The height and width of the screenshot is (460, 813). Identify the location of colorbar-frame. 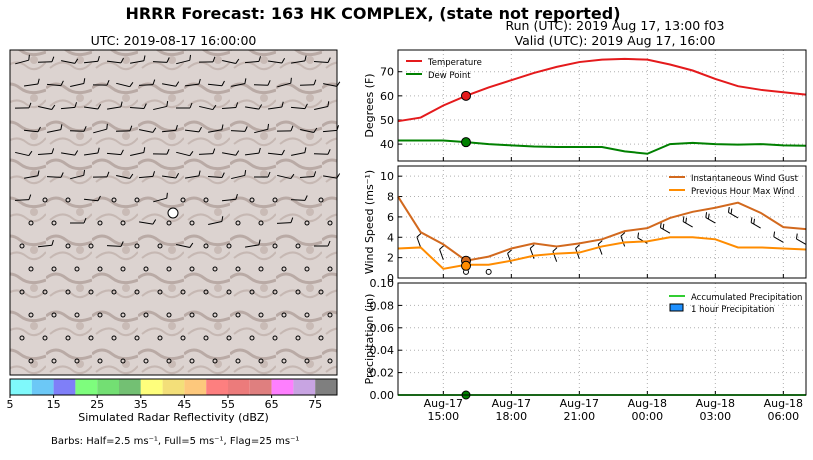
(173, 387).